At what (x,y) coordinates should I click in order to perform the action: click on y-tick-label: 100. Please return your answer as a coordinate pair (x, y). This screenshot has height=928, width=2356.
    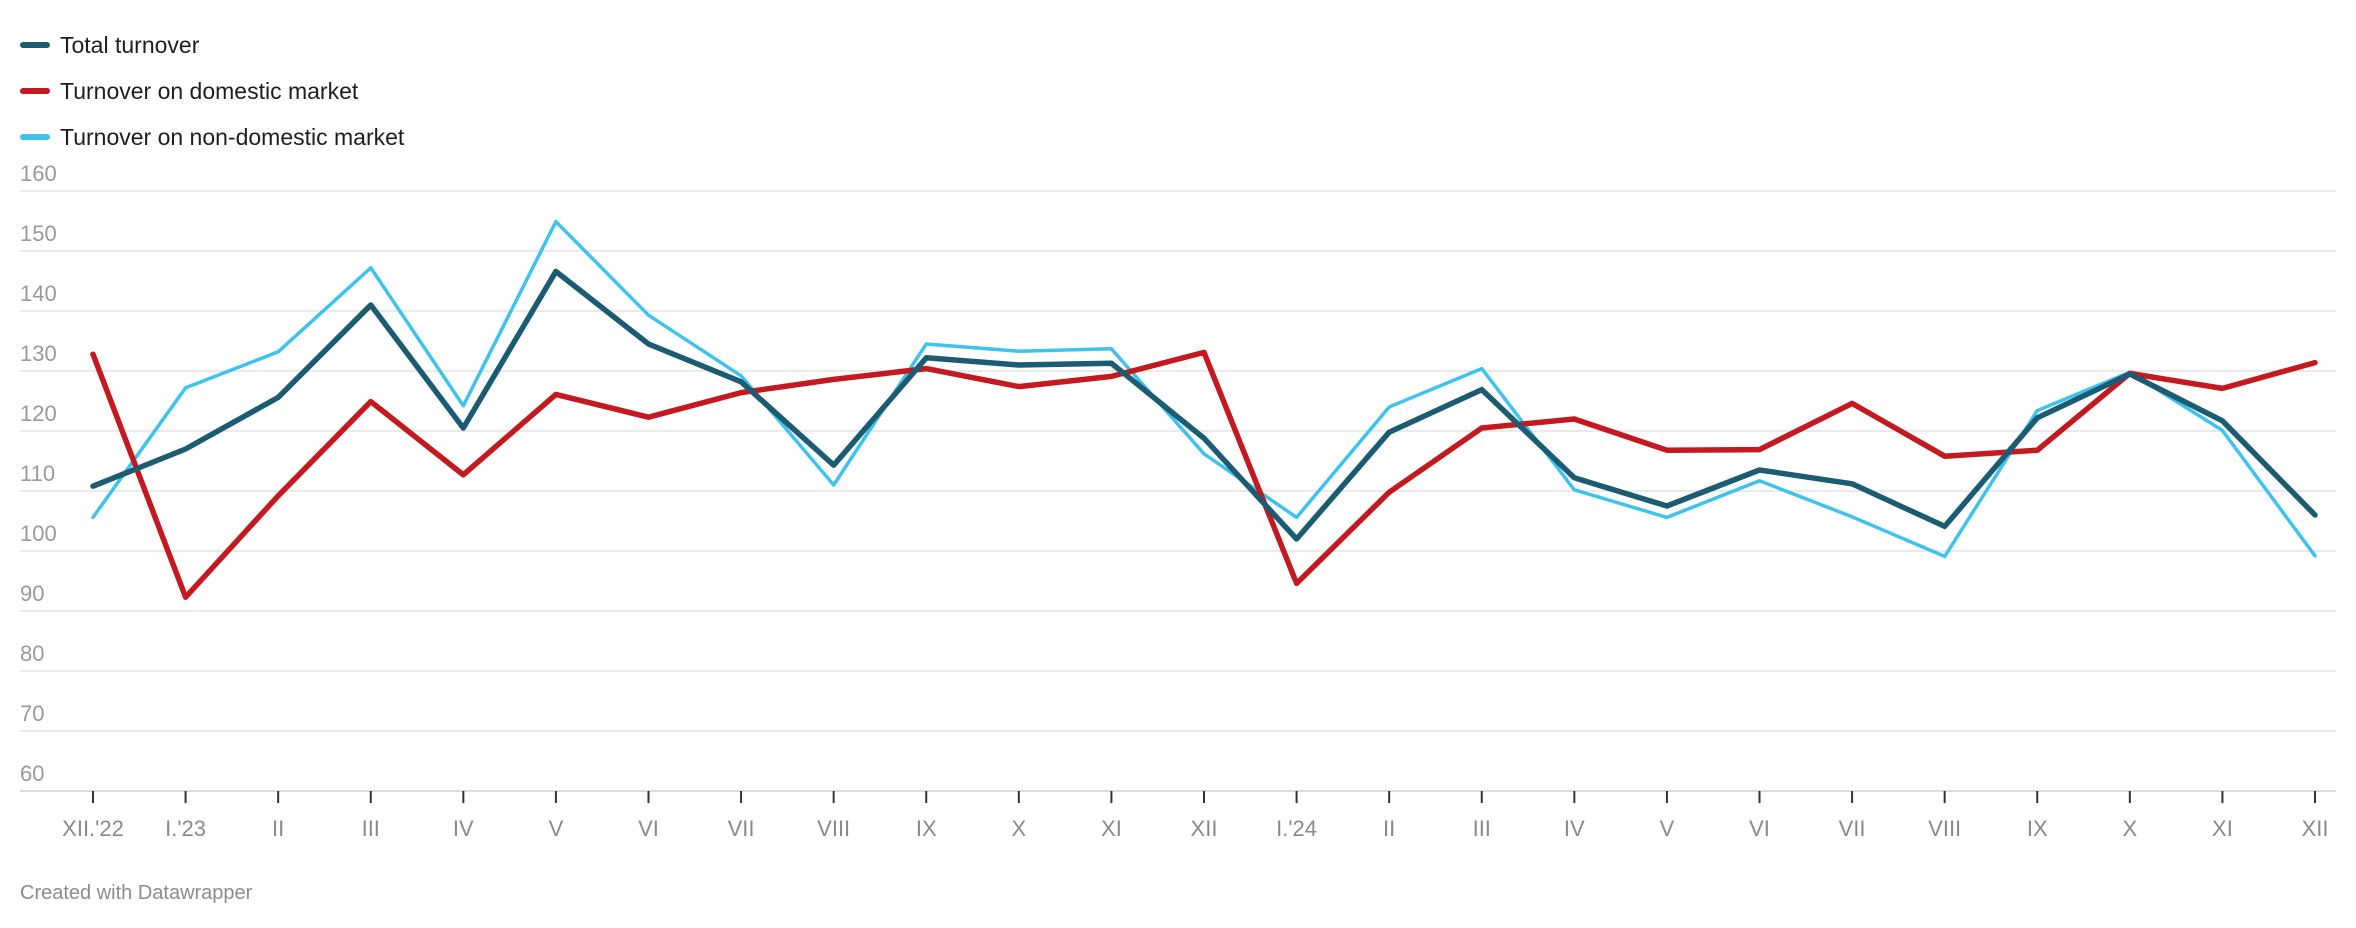
    Looking at the image, I should click on (38, 533).